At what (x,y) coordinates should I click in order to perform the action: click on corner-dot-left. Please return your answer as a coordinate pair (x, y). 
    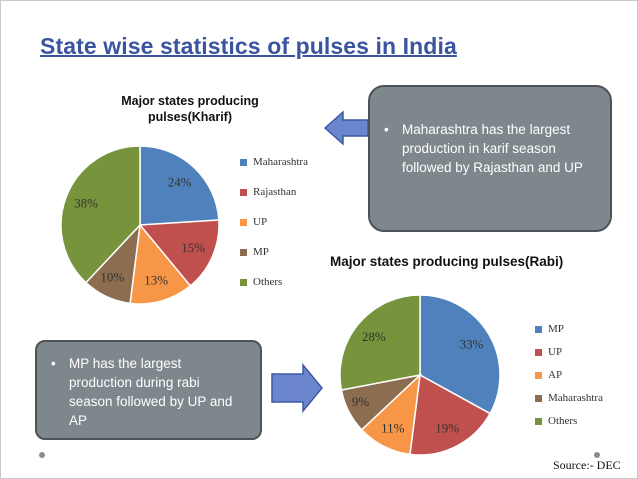
    Looking at the image, I should click on (42, 455).